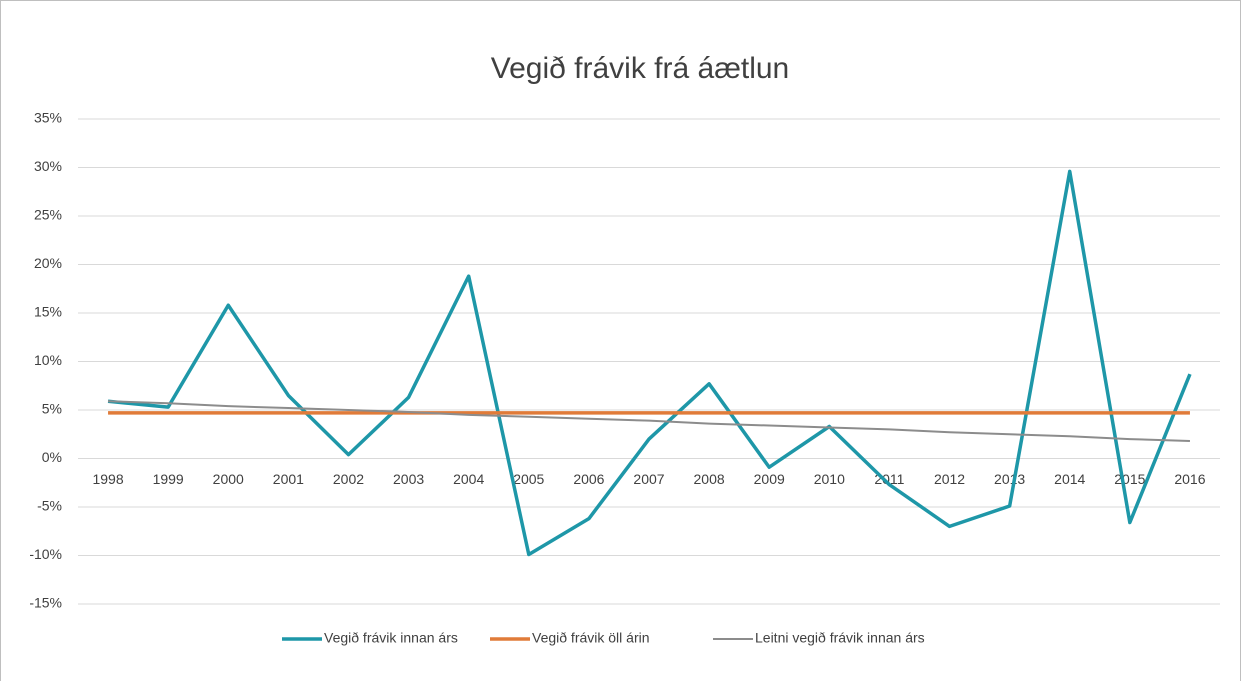 The image size is (1253, 686). I want to click on x-tick-label: 2004, so click(468, 479).